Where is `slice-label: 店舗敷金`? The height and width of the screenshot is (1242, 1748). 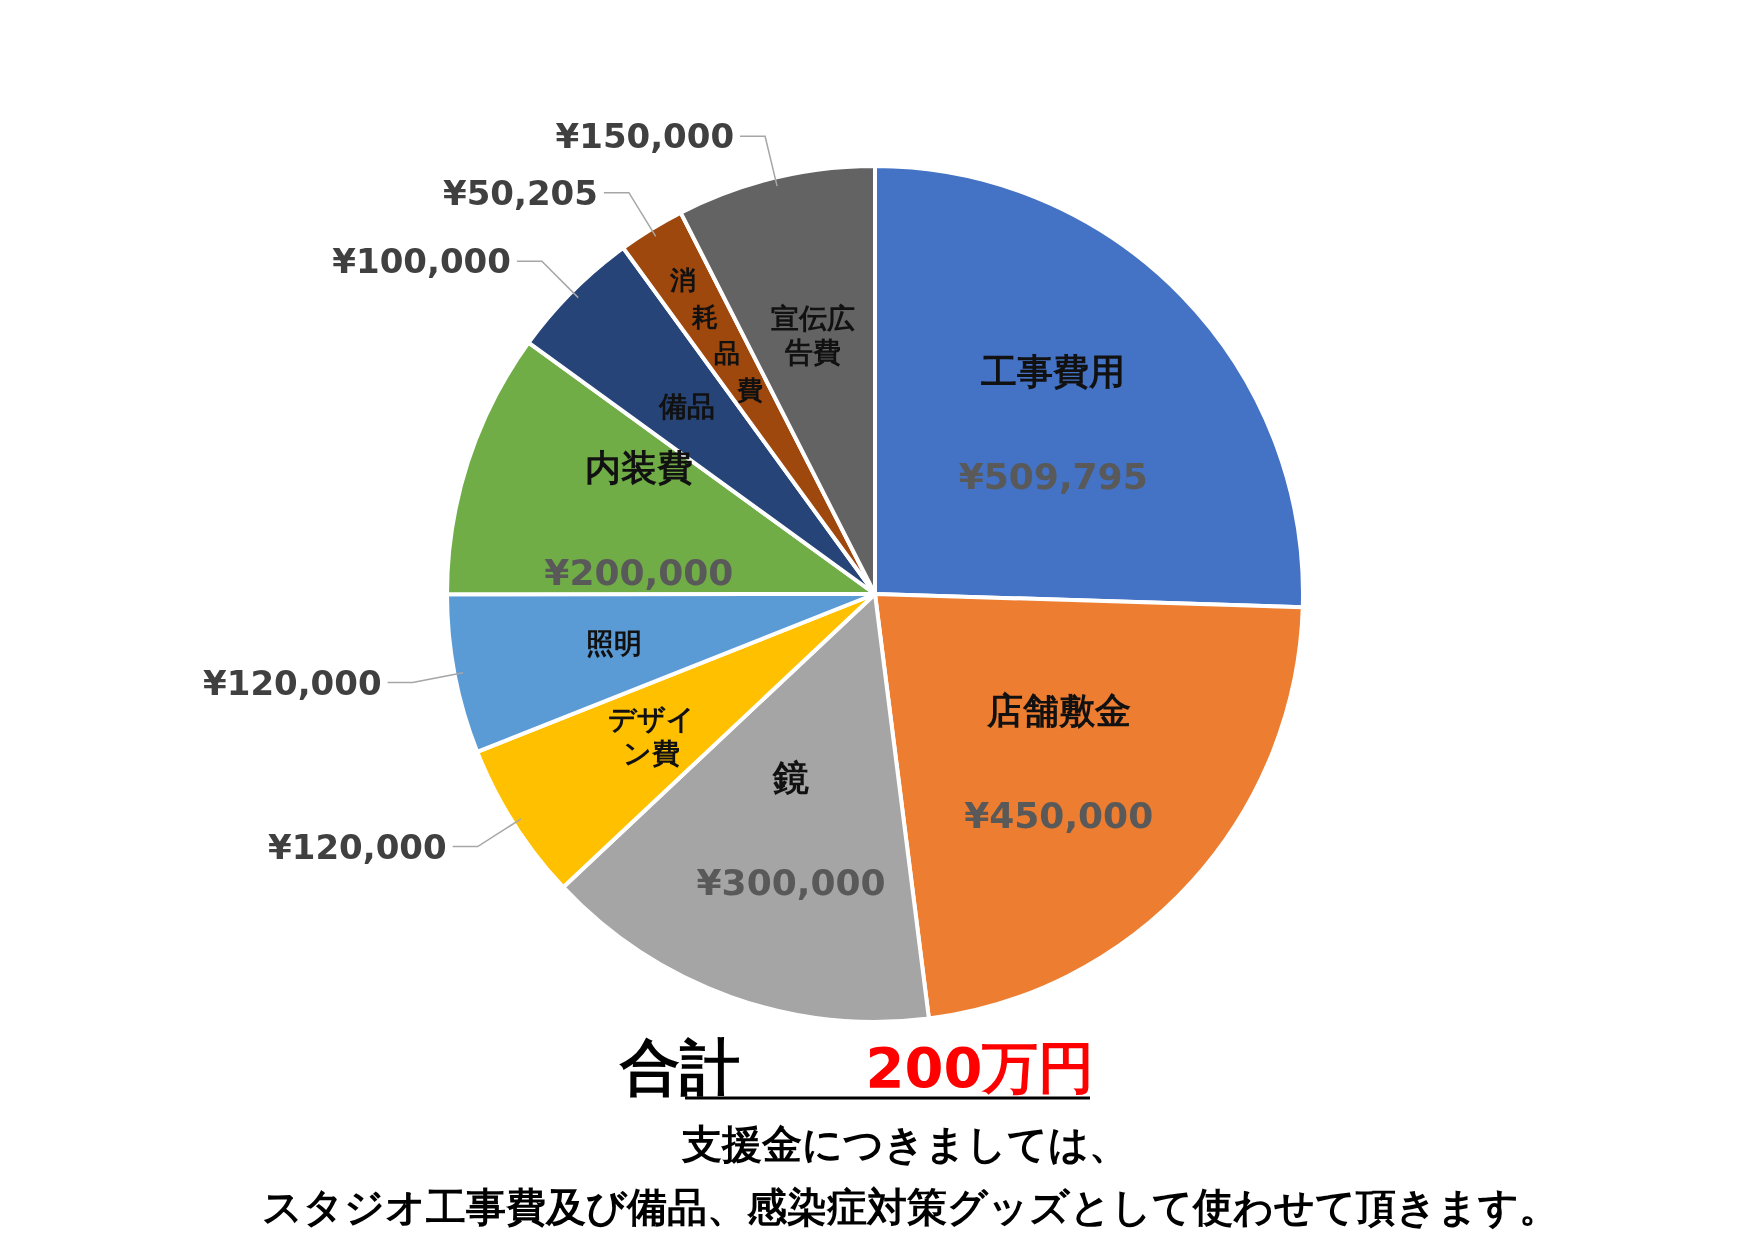 slice-label: 店舗敷金 is located at coordinates (1058, 711).